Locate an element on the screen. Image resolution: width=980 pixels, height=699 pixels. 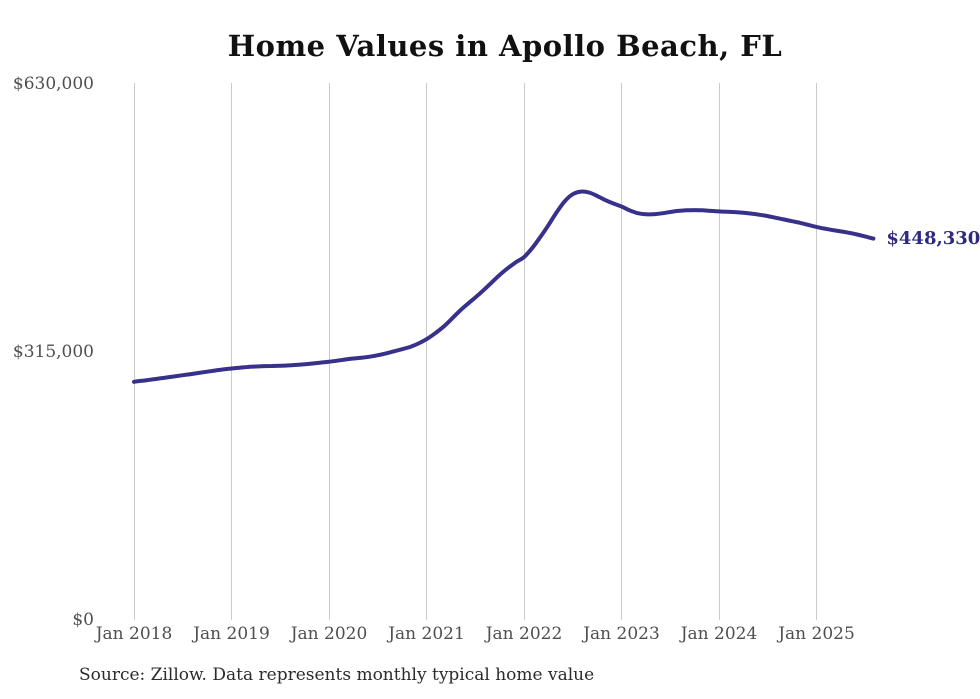
gridline-jan-2023 is located at coordinates (621, 351).